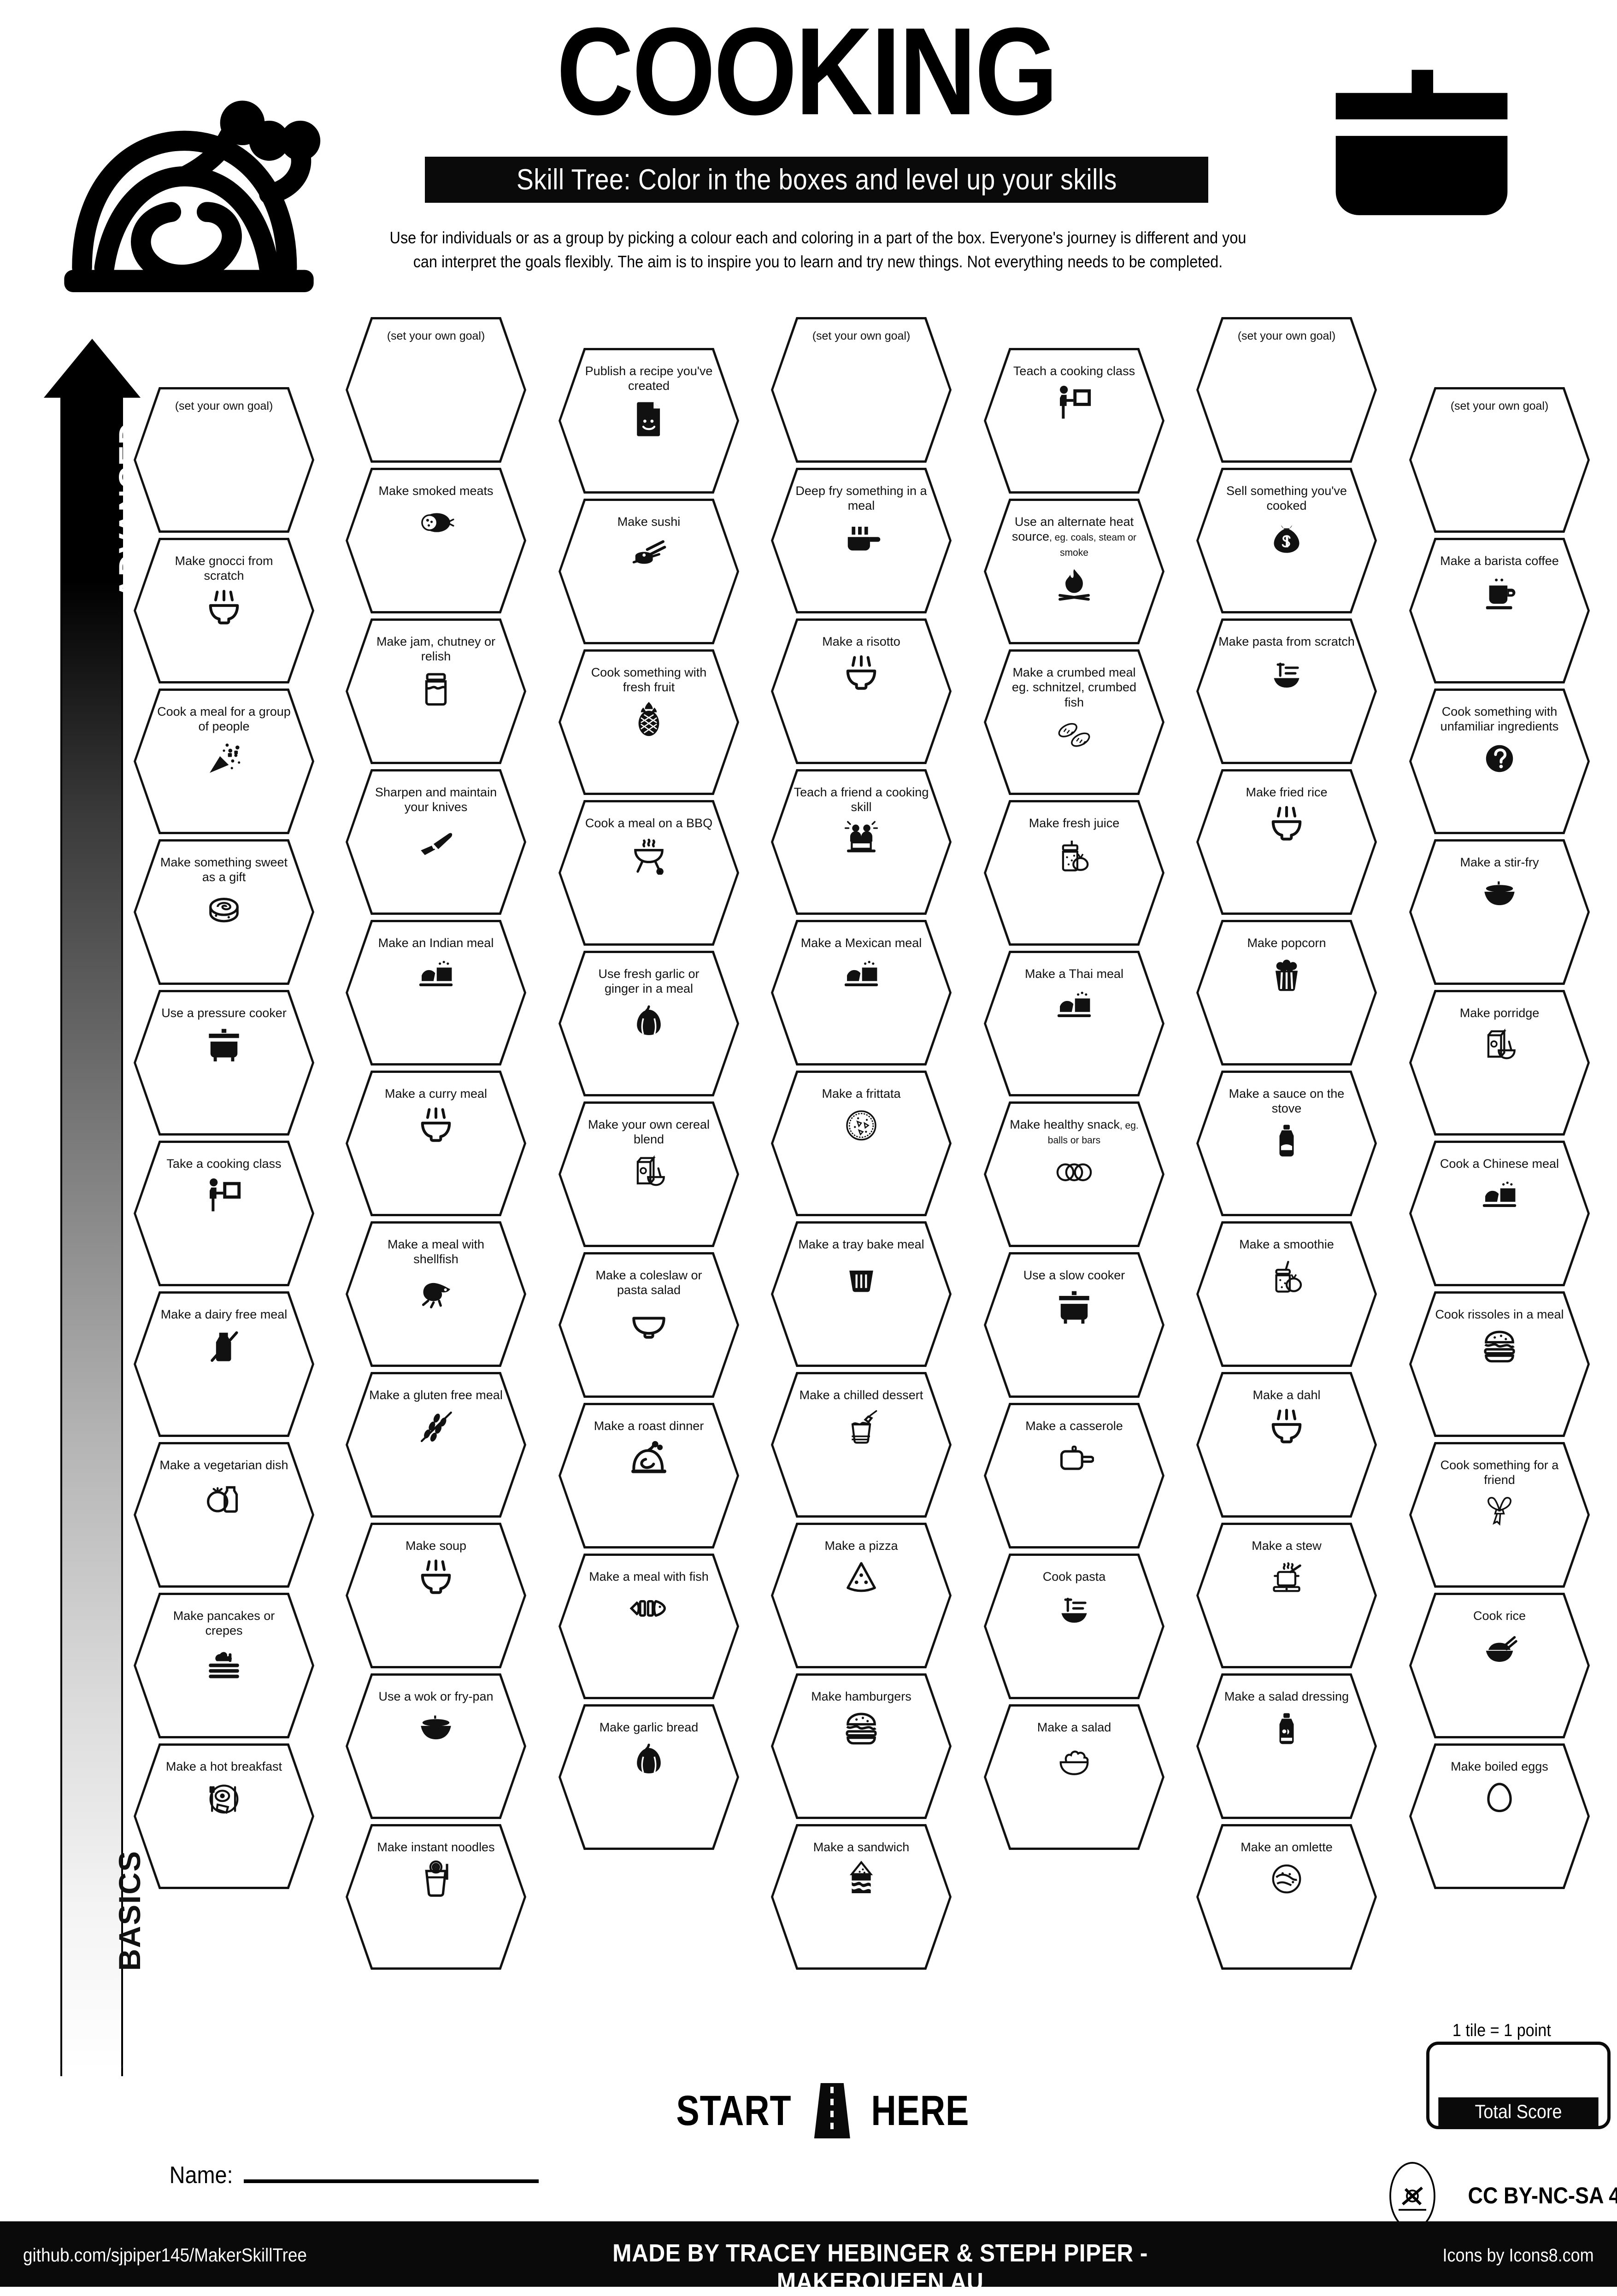 This screenshot has width=1617, height=2296. I want to click on skill-tile: Make fried rice, so click(1287, 842).